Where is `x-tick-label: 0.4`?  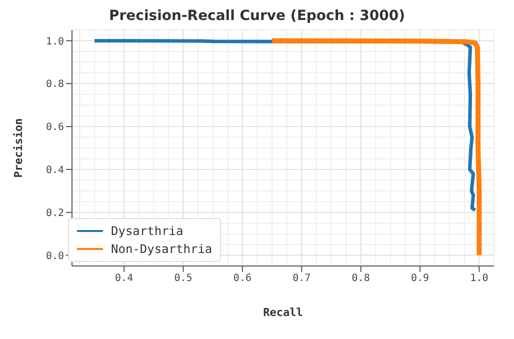 x-tick-label: 0.4 is located at coordinates (124, 278).